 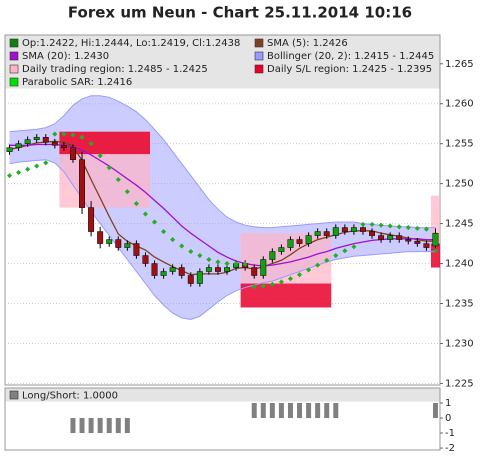 I want to click on y-tick-label: 1.260, so click(x=459, y=104).